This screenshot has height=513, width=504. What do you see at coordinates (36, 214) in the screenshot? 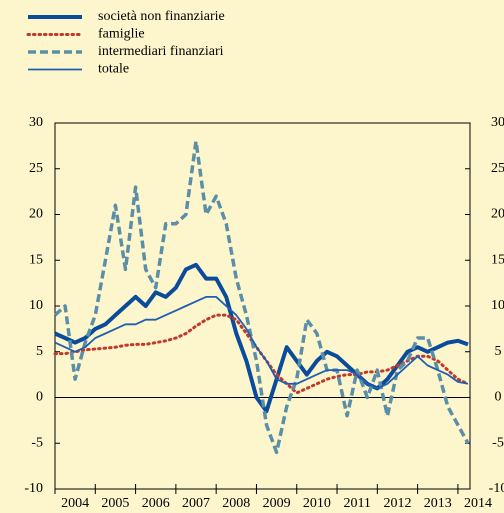
I see `y-tick-label: 20` at bounding box center [36, 214].